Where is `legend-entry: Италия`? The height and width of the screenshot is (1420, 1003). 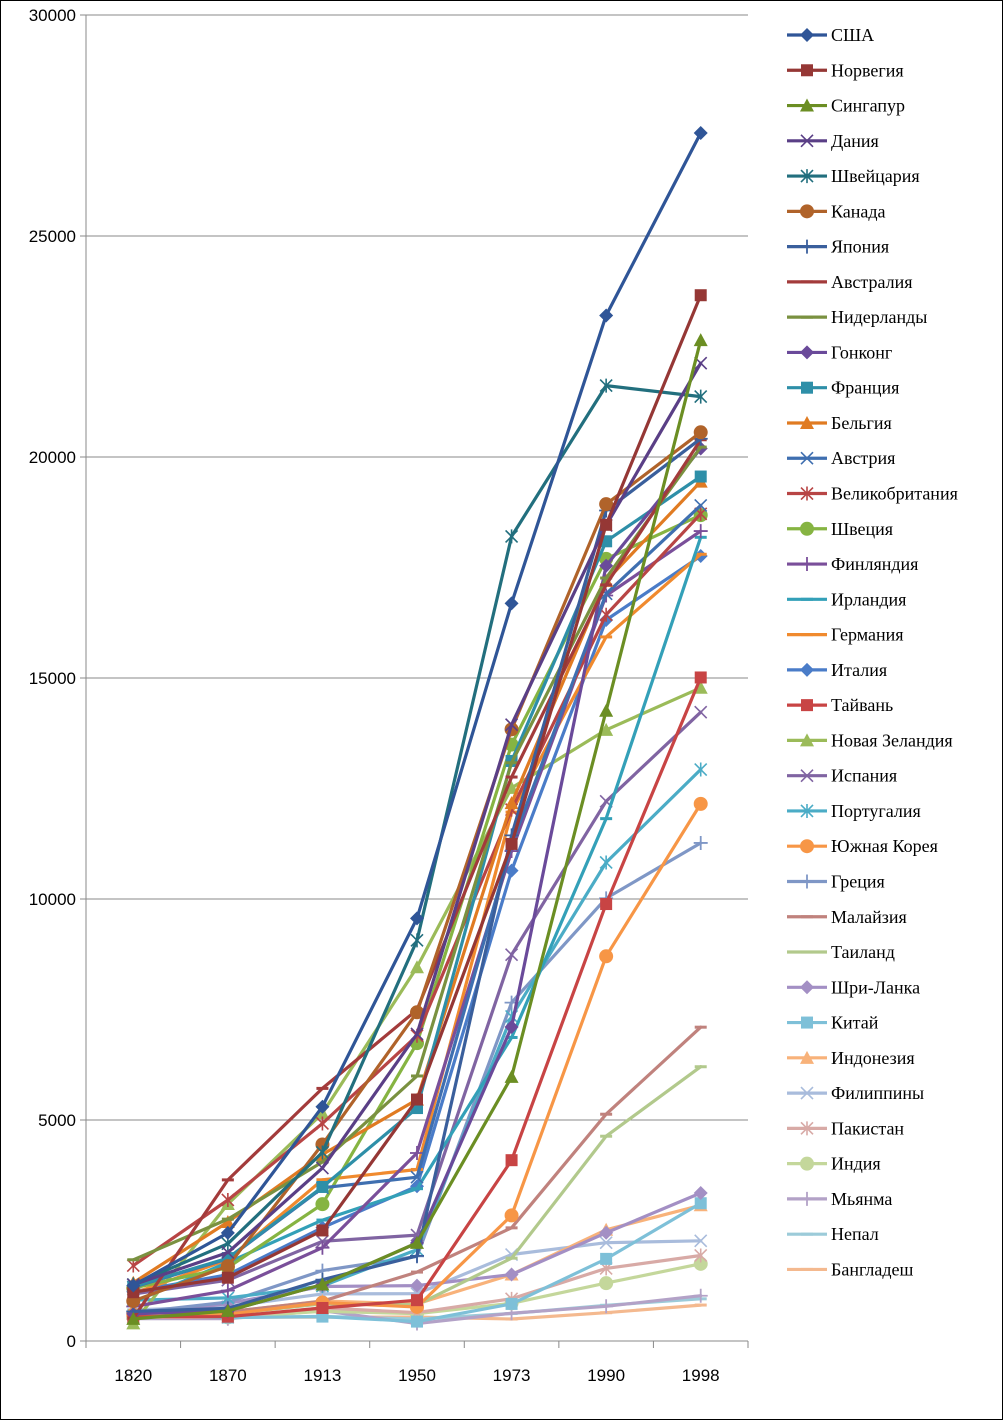
legend-entry: Италия is located at coordinates (837, 670).